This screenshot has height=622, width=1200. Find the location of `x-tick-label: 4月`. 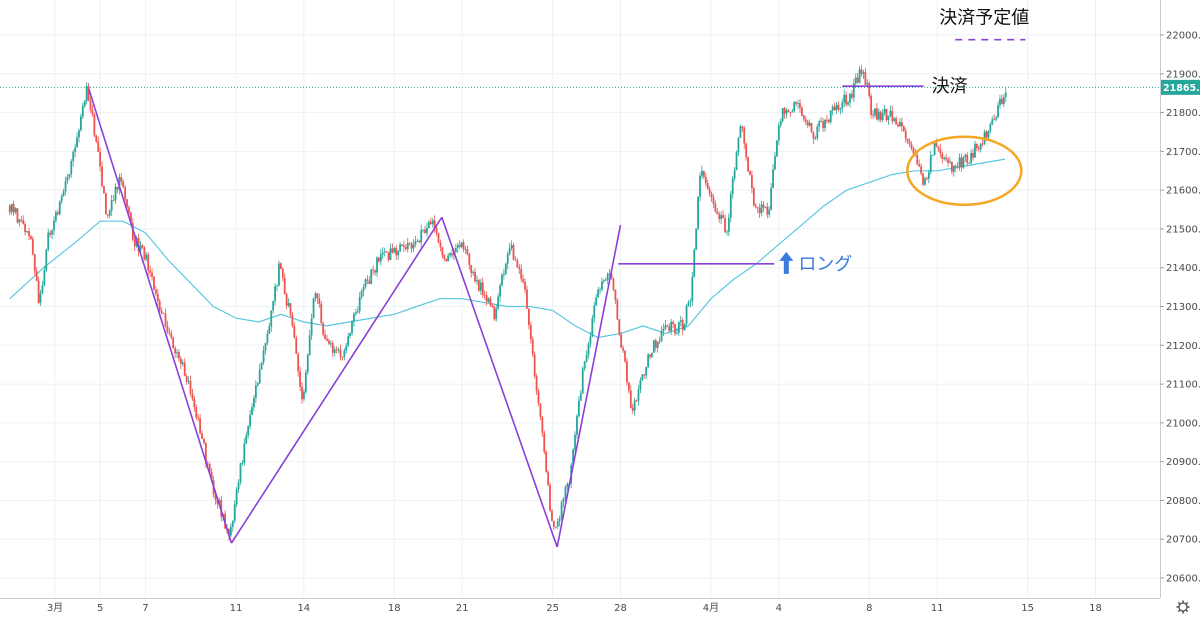

x-tick-label: 4月 is located at coordinates (711, 608).